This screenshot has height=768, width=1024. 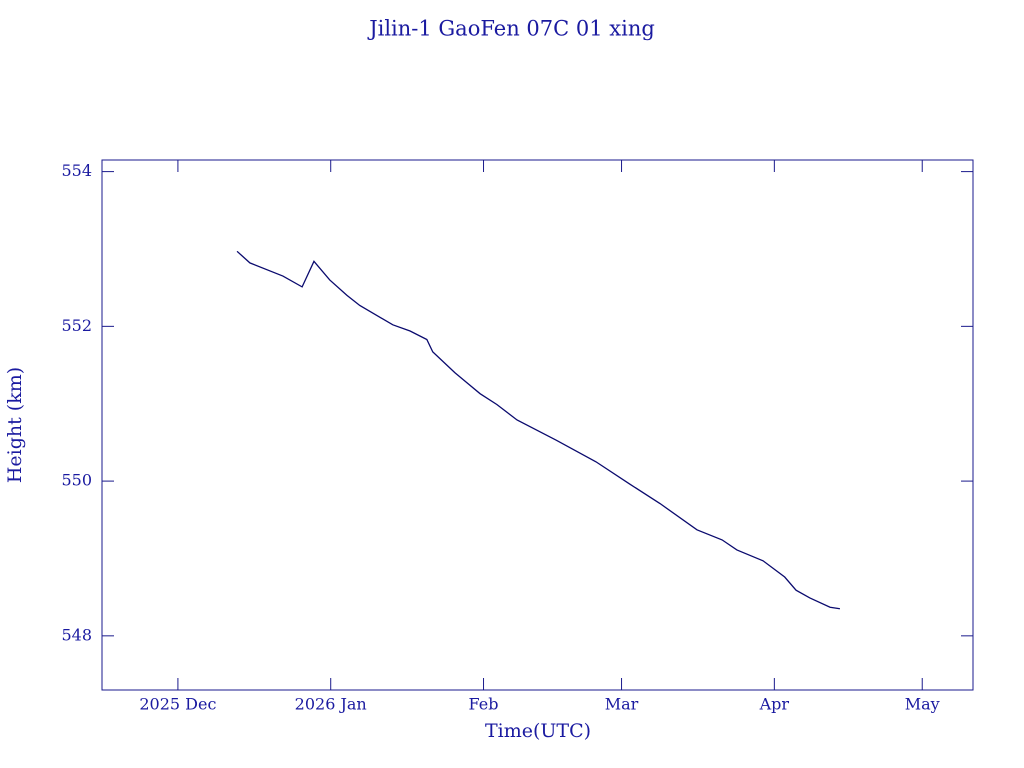 I want to click on x-tick-label: Feb, so click(x=484, y=704).